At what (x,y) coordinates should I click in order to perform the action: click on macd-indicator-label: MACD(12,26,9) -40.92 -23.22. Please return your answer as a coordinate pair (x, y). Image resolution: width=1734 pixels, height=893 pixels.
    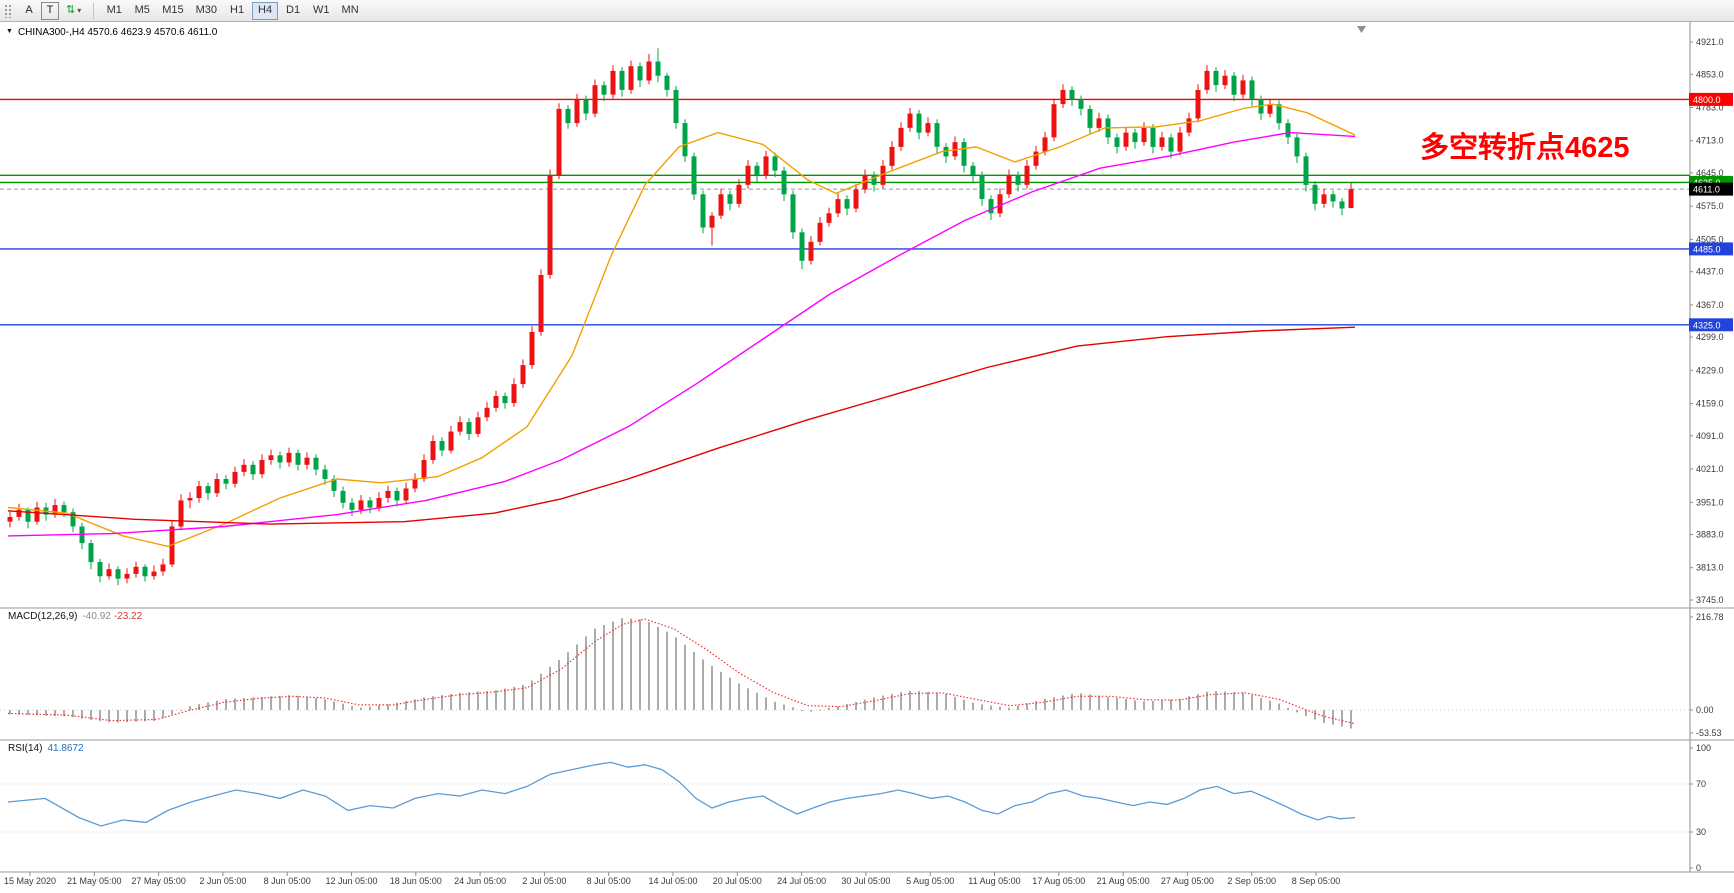
    Looking at the image, I should click on (75, 616).